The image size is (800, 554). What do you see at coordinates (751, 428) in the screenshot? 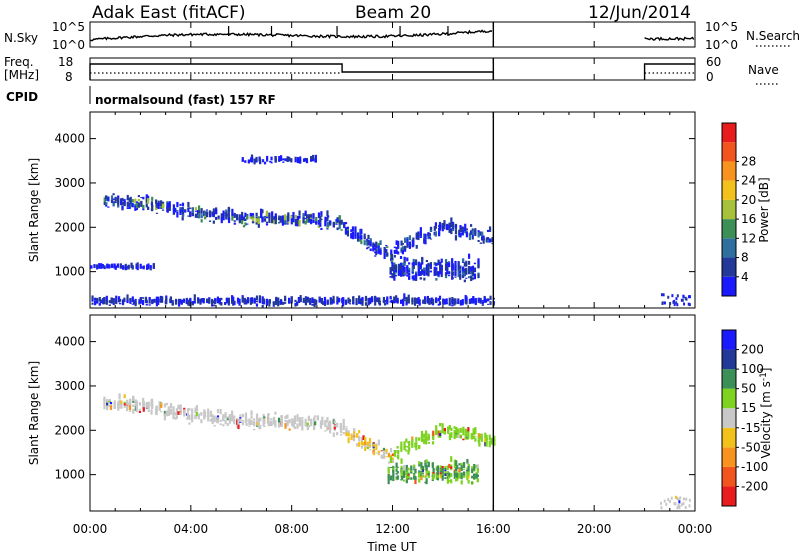
I see `colorbar-tick-label: -15` at bounding box center [751, 428].